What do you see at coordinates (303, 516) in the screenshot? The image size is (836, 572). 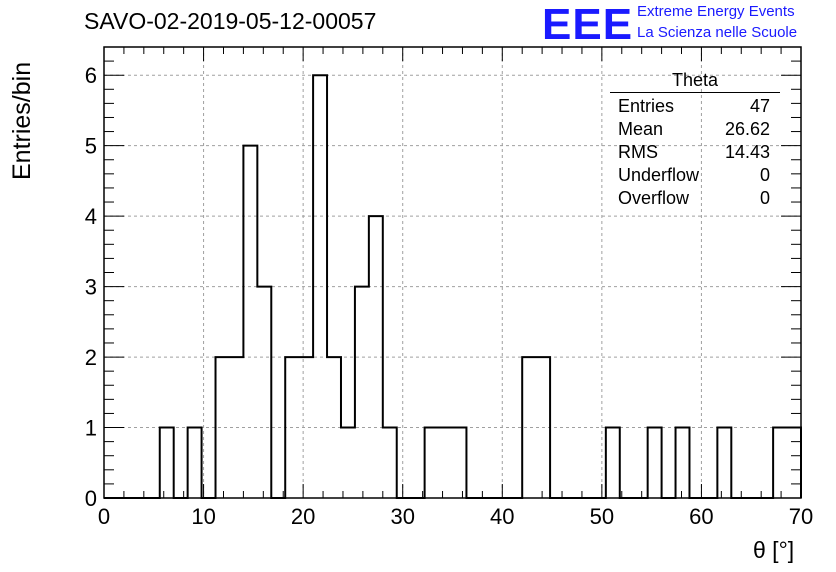 I see `x-tick-label: 20` at bounding box center [303, 516].